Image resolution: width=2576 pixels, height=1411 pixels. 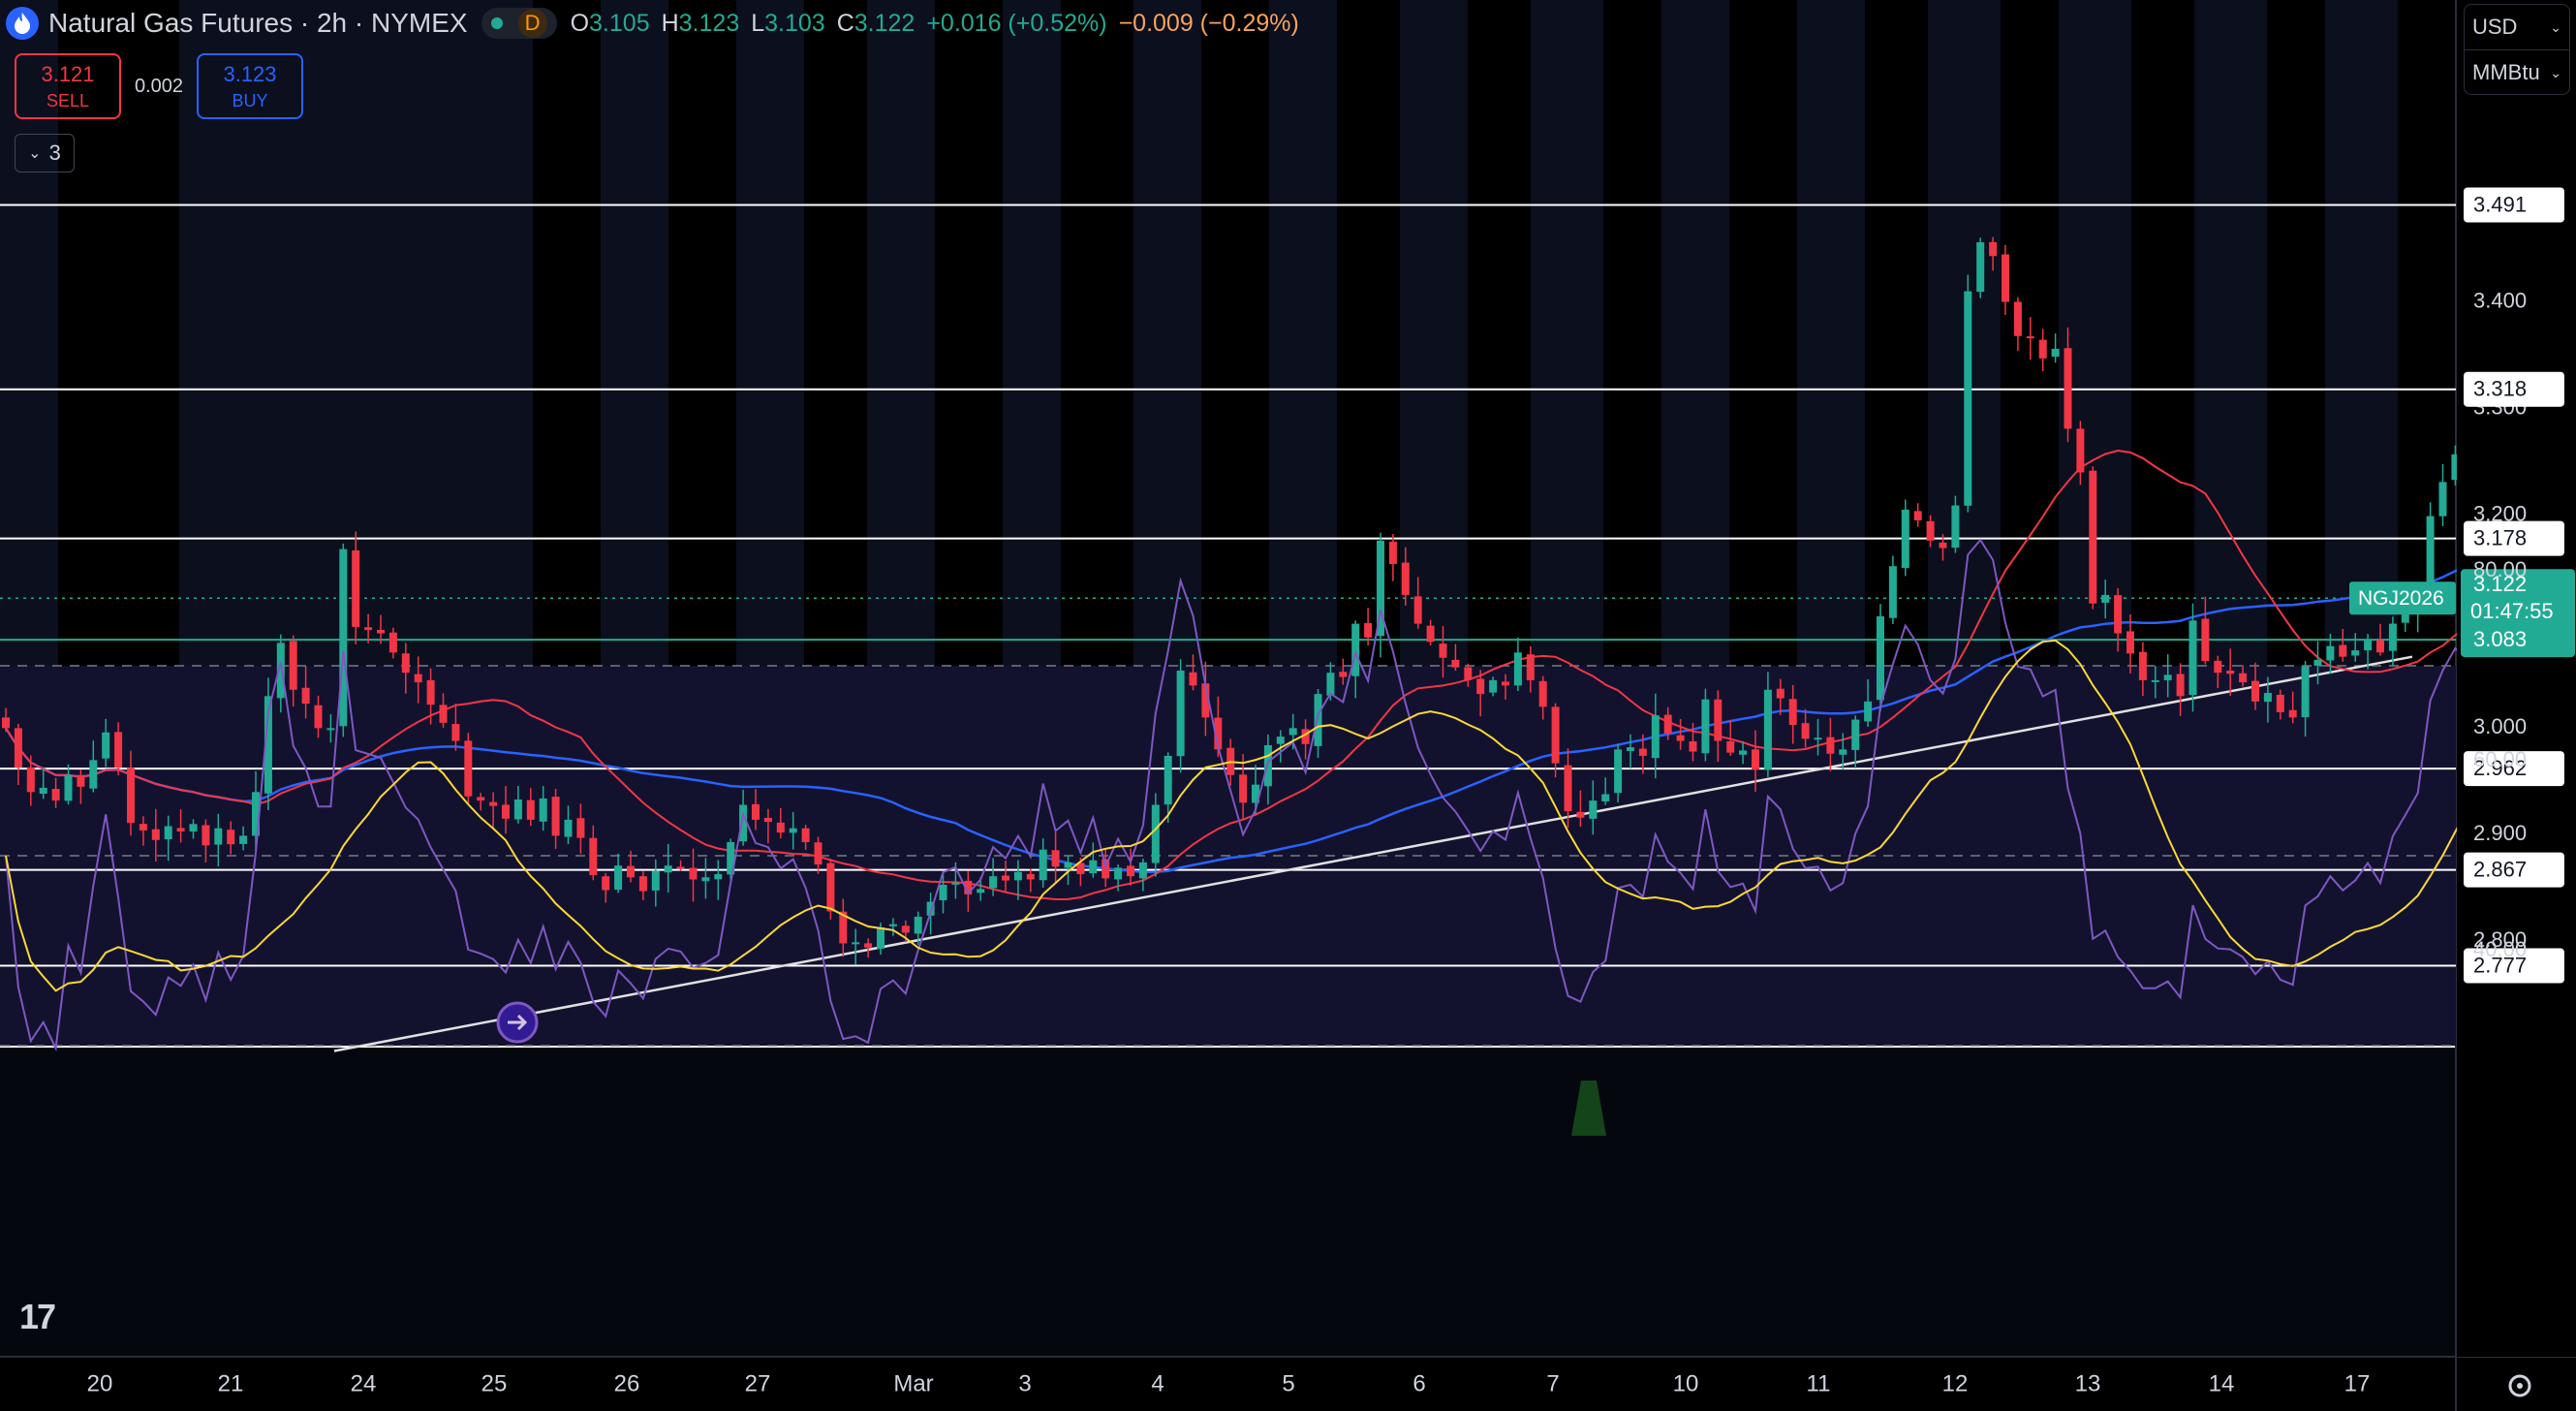 What do you see at coordinates (2500, 965) in the screenshot?
I see `level-label-text: 2.777` at bounding box center [2500, 965].